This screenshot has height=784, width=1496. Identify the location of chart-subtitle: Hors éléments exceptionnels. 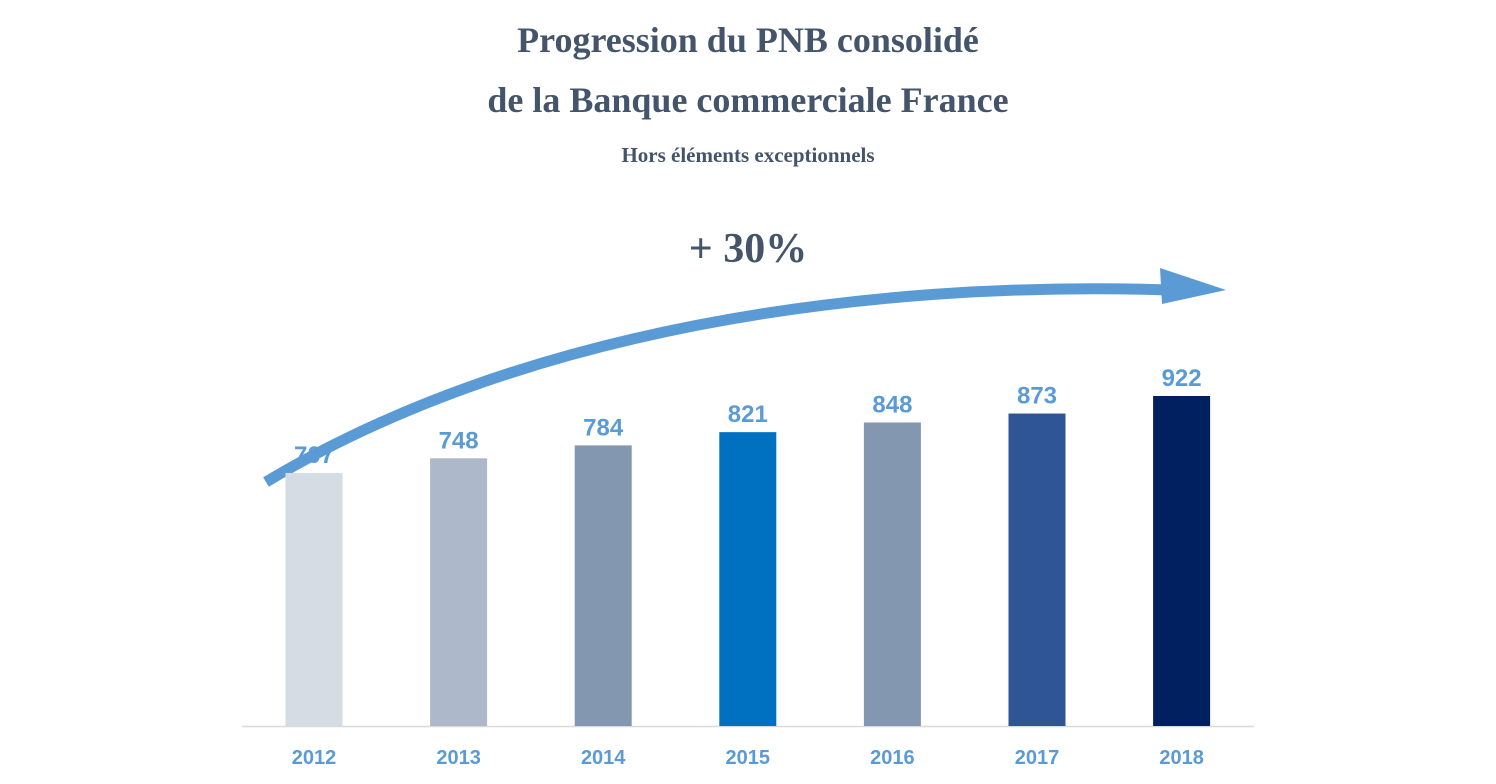
(748, 155).